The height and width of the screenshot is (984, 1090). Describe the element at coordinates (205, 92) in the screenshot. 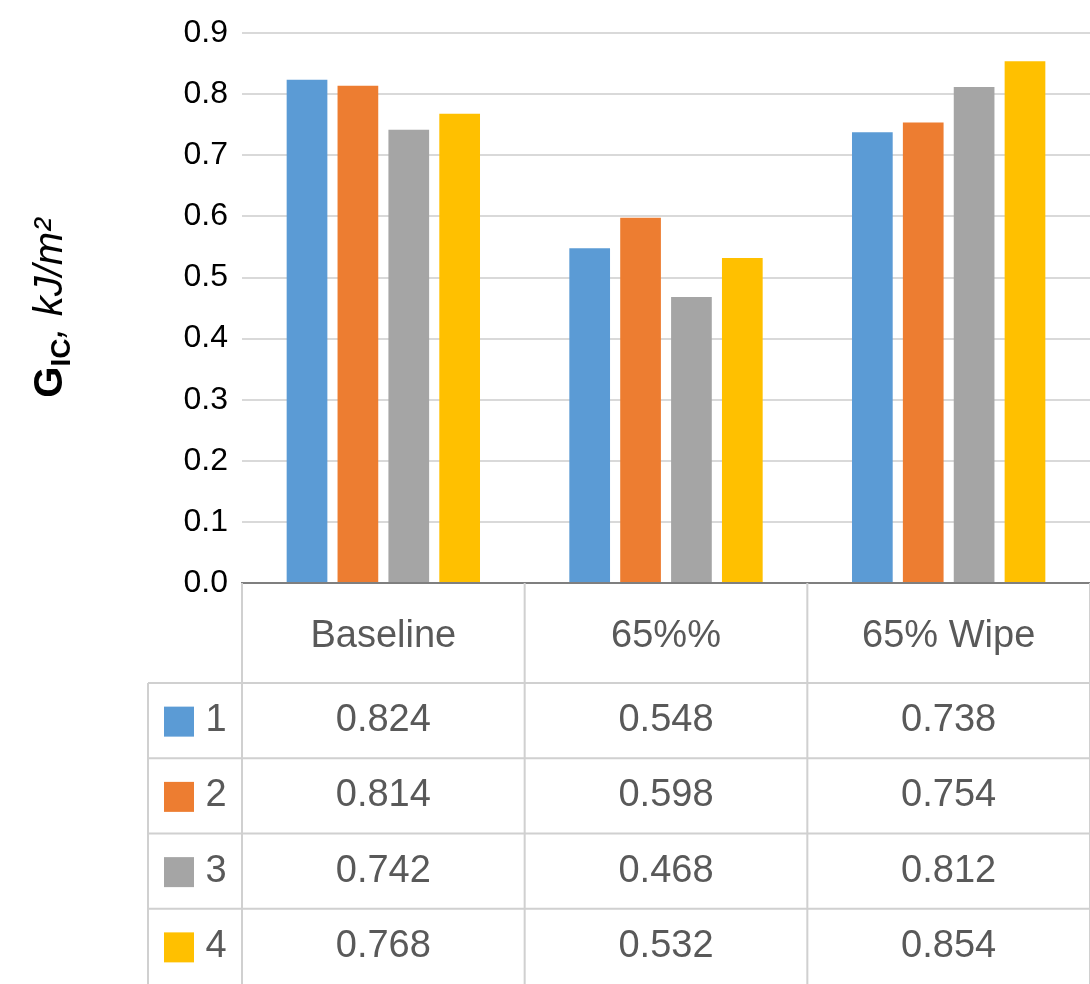

I see `y-tick-label: 0.8` at that location.